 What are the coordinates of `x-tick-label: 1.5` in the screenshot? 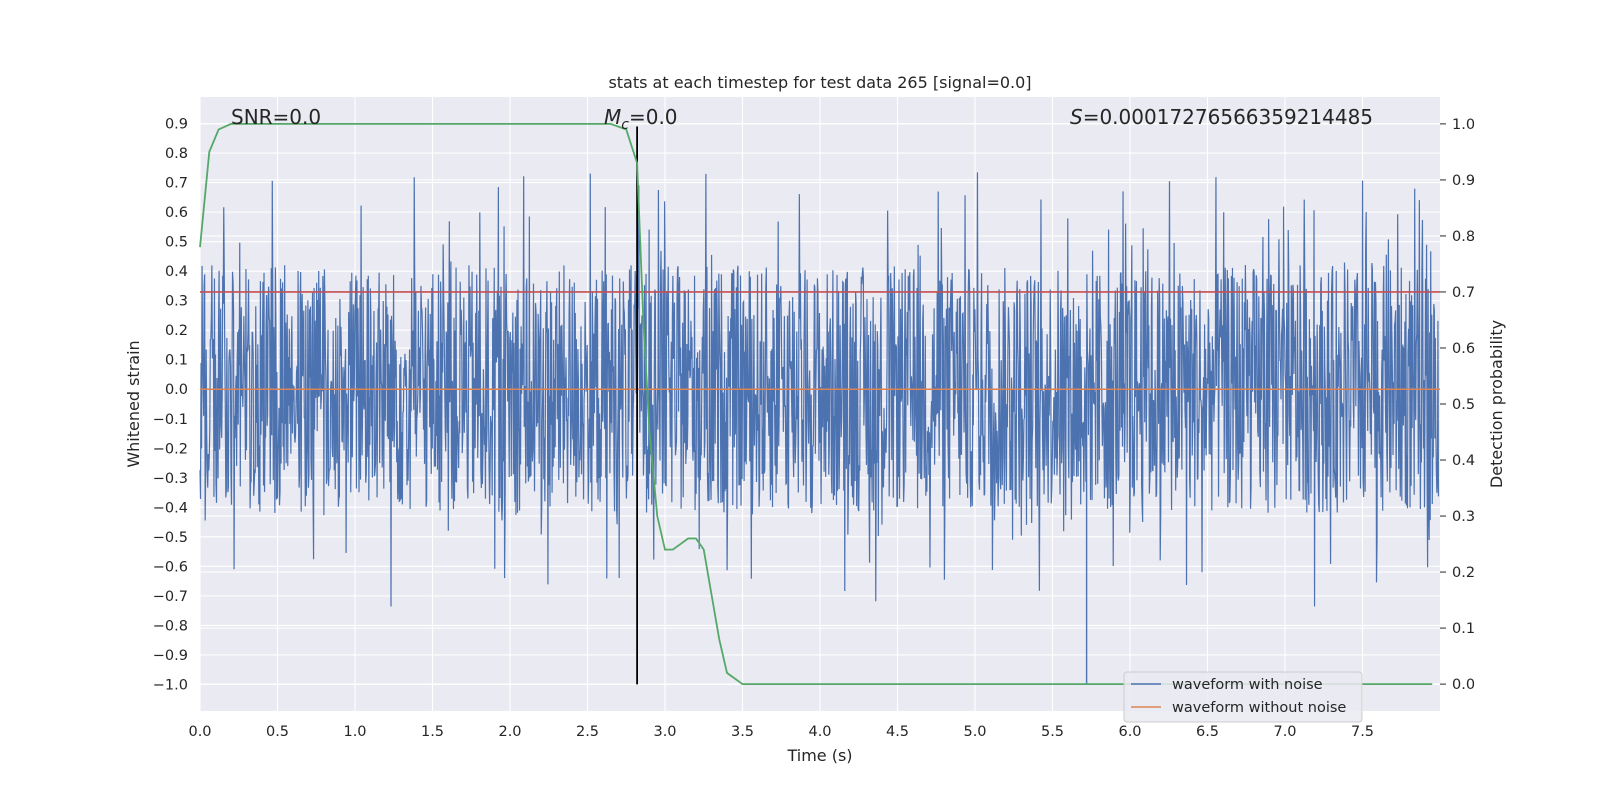 It's located at (432, 732).